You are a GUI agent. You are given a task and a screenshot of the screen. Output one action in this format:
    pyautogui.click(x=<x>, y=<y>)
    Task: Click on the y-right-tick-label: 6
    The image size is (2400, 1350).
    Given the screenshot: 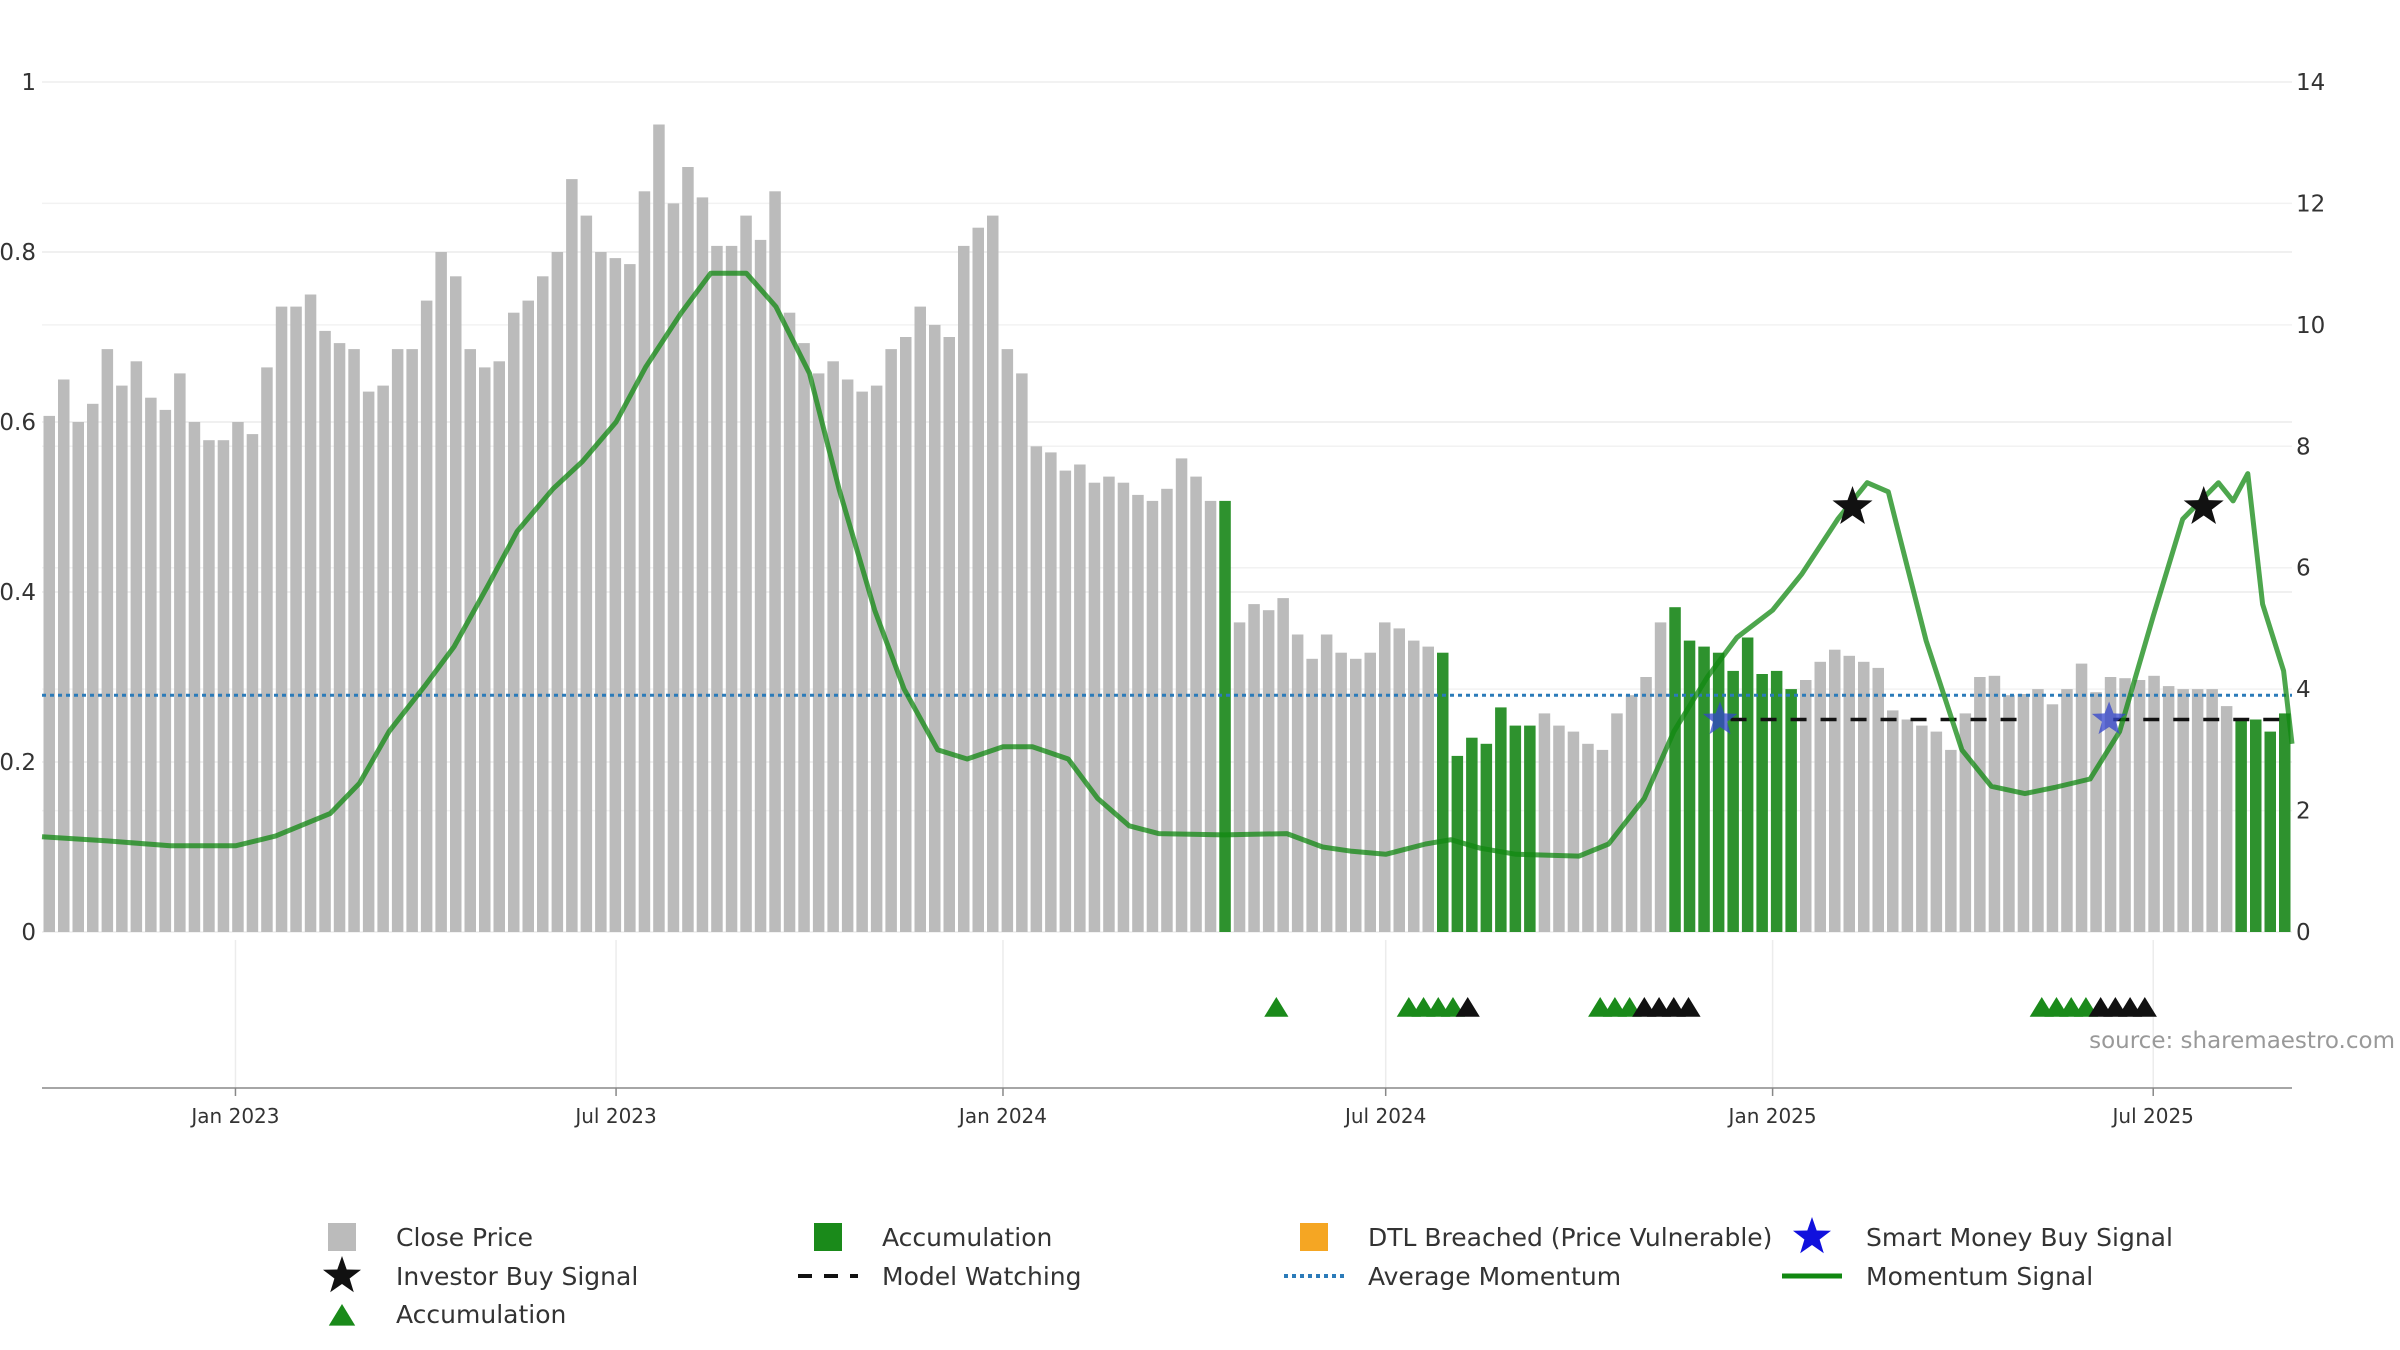 What is the action you would take?
    pyautogui.click(x=2303, y=569)
    